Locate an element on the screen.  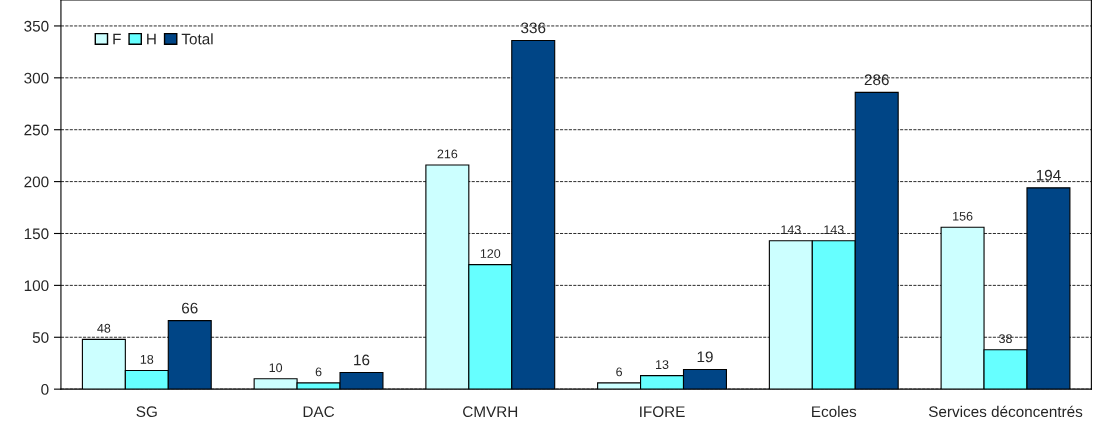
y-tick-label: 300 is located at coordinates (36, 78).